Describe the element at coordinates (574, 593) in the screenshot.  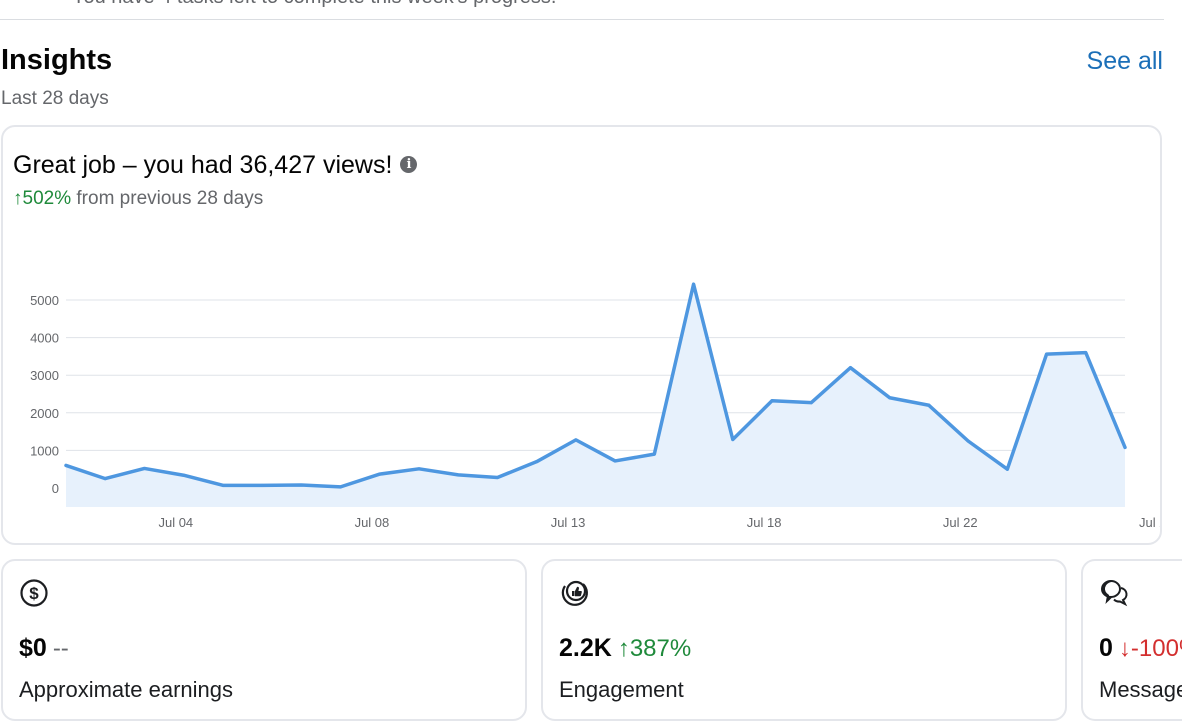
I see `engagement-icon` at that location.